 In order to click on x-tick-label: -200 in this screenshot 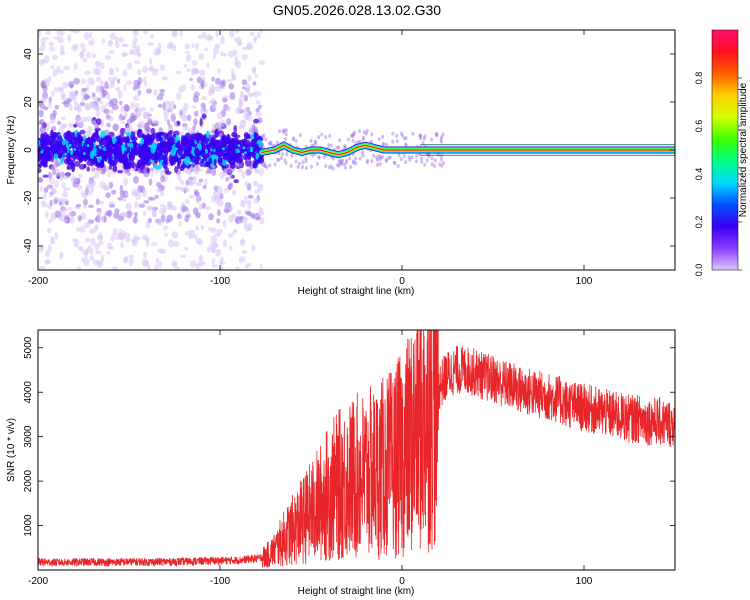, I will do `click(38, 581)`.